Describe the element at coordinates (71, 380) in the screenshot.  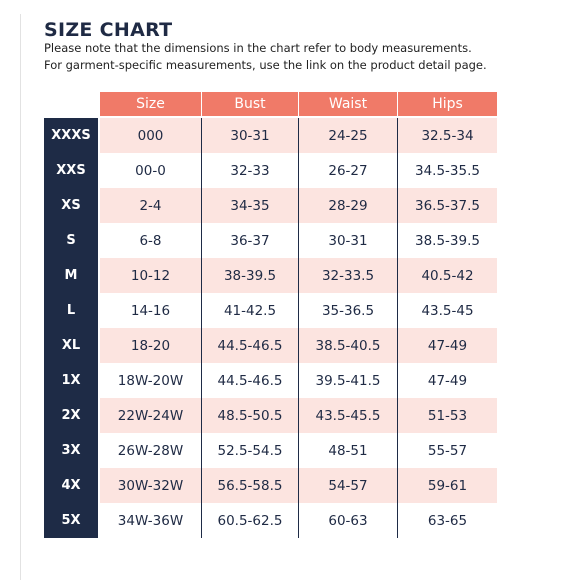
I see `size-row-label: 1X` at that location.